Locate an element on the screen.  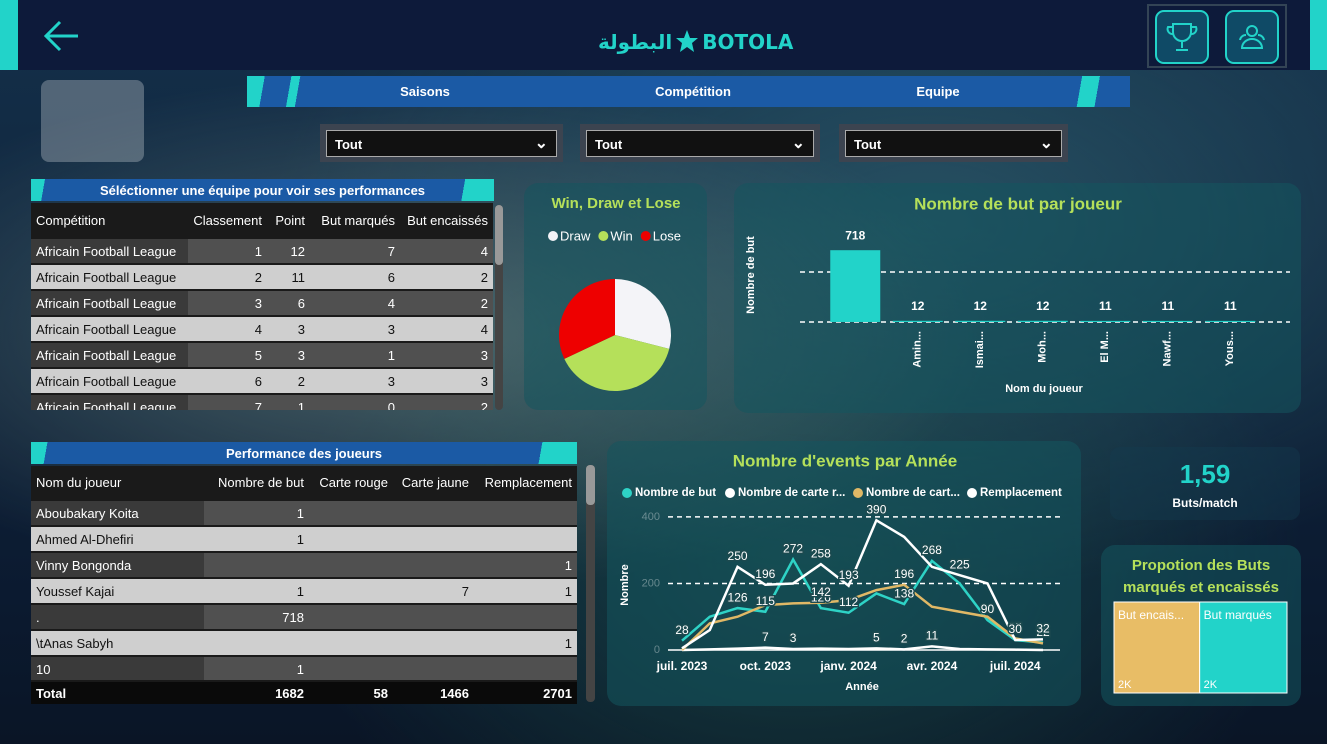
filter-header is located at coordinates (688, 91).